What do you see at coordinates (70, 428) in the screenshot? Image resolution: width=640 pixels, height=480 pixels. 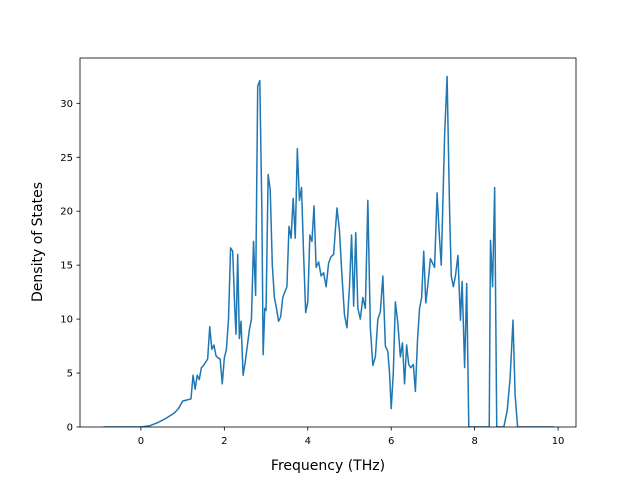 I see `y-tick-label: 0` at bounding box center [70, 428].